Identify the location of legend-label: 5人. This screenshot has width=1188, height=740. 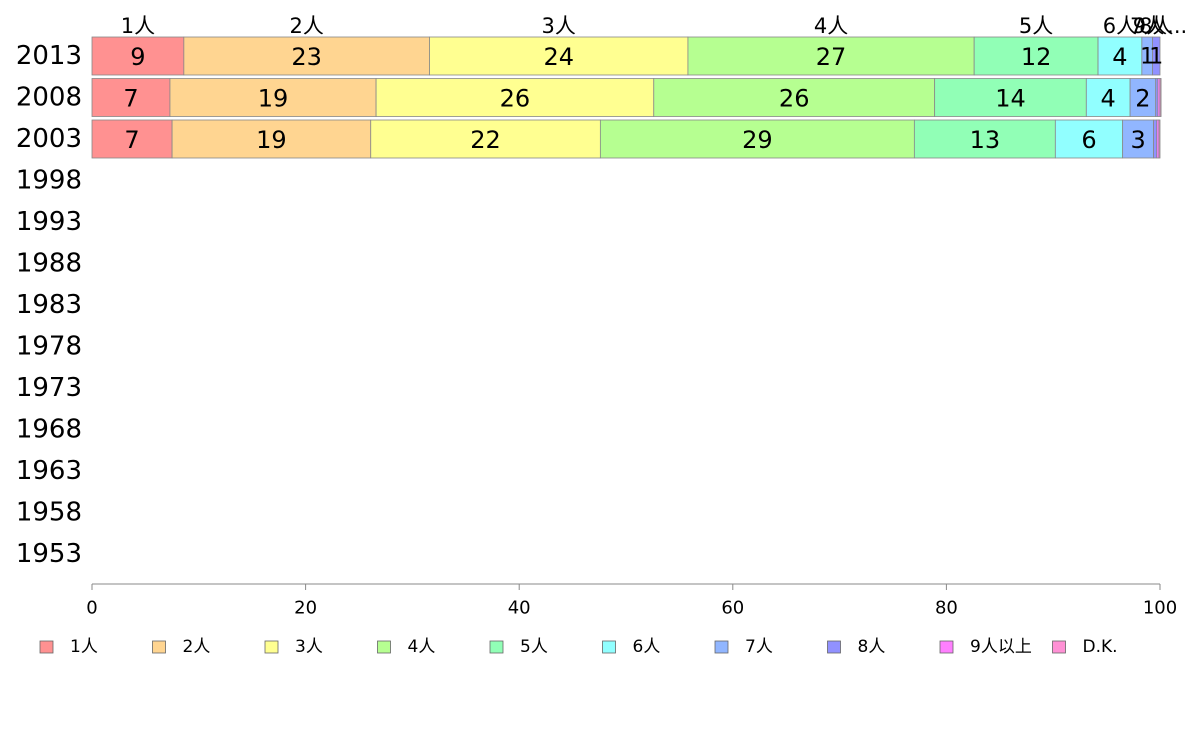
(534, 647).